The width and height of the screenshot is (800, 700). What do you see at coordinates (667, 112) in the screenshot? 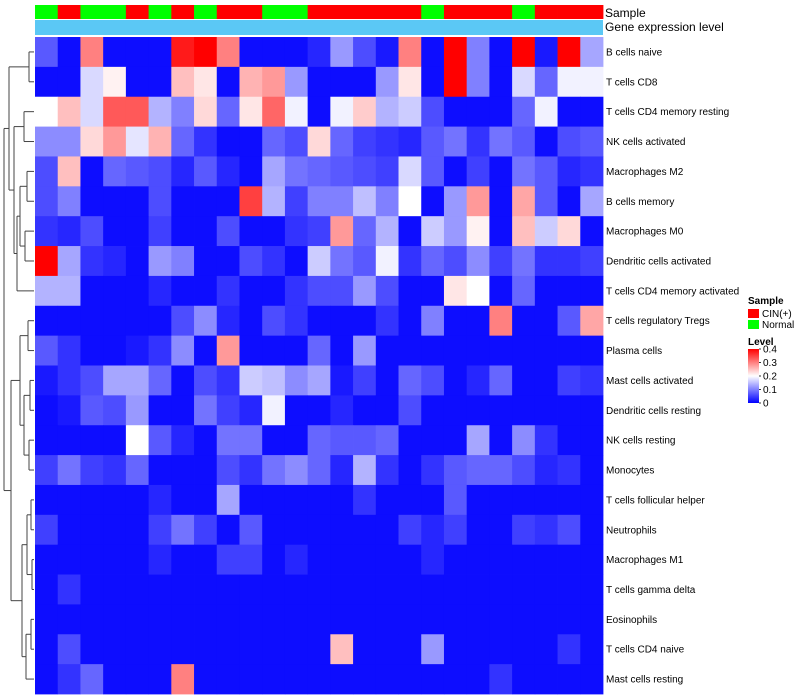
I see `row-label: T cells CD4 memory resting` at bounding box center [667, 112].